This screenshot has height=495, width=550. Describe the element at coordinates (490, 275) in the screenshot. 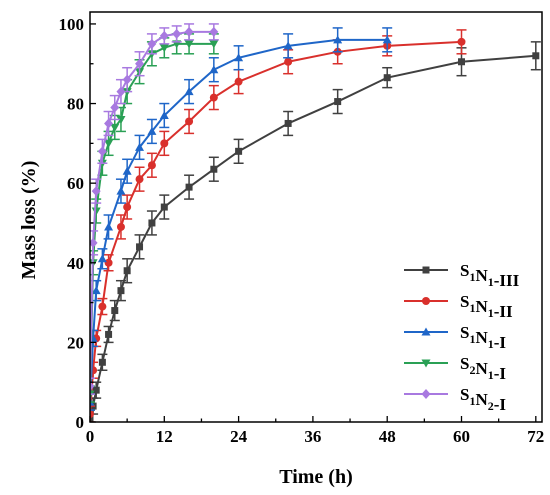

I see `legend-label: S1N1-III` at that location.